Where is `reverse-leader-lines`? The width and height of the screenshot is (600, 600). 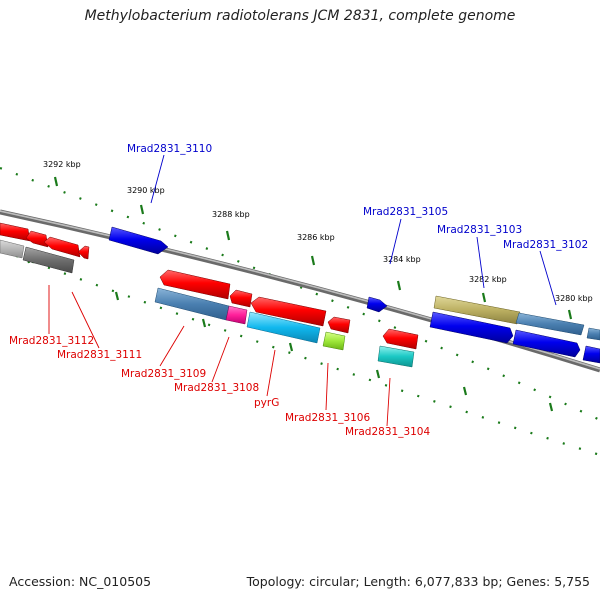
reverse-leader-lines is located at coordinates (219, 356).